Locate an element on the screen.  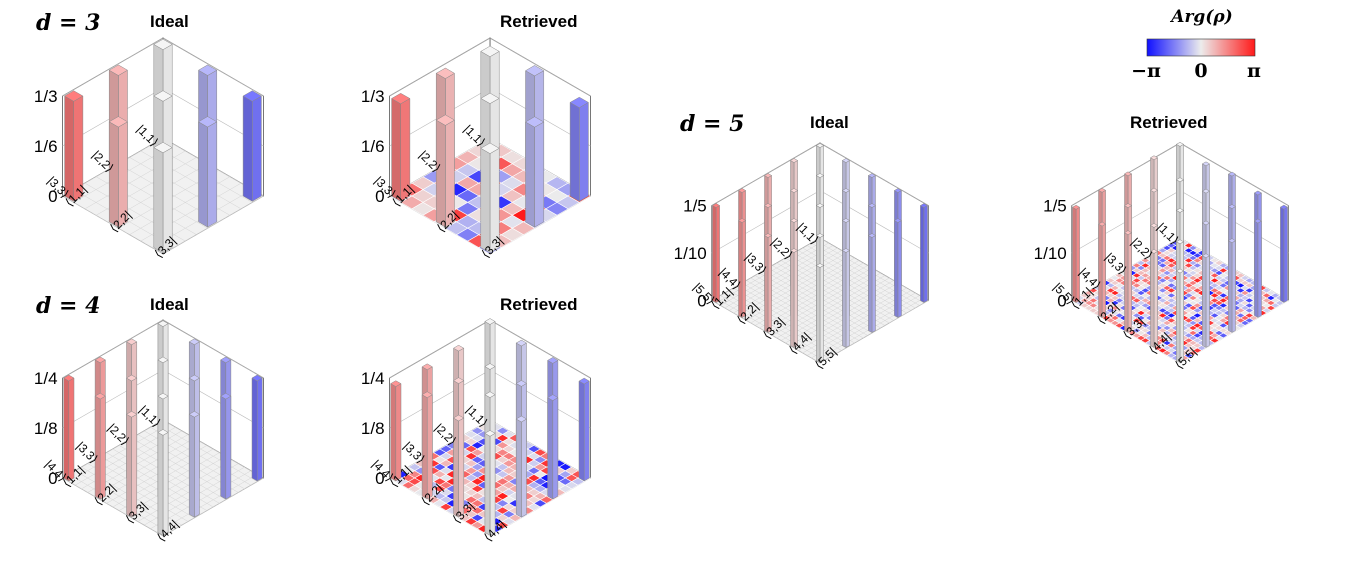
heading-d4: d = 4 is located at coordinates (68, 306).